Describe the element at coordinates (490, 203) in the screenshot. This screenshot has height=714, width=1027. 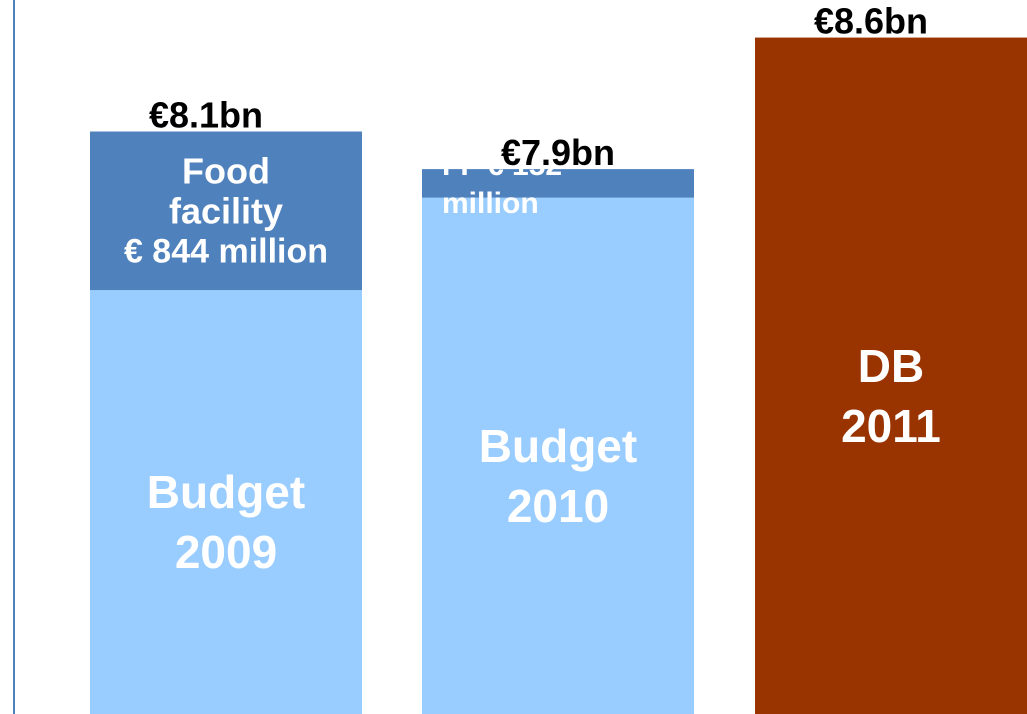
I see `segment-label: million` at that location.